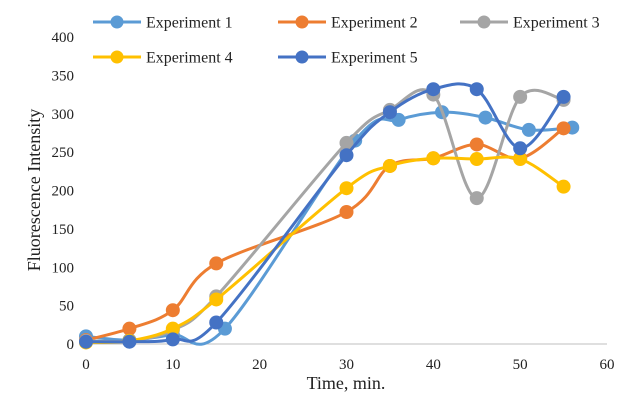 The height and width of the screenshot is (400, 627). I want to click on y-tick-label: 150, so click(63, 230).